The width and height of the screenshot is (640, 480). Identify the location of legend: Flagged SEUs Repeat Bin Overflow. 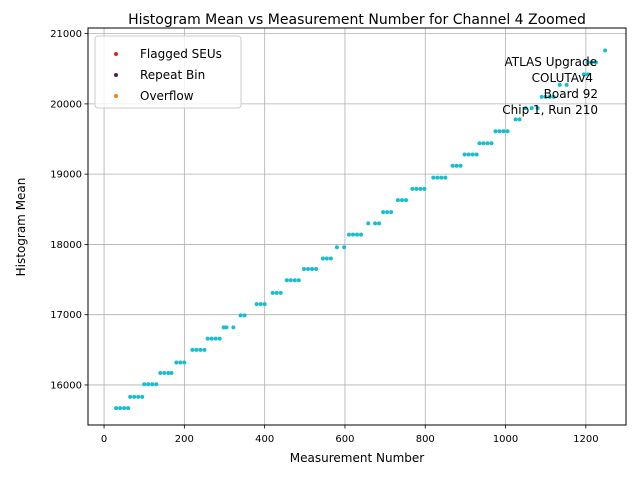
(168, 72).